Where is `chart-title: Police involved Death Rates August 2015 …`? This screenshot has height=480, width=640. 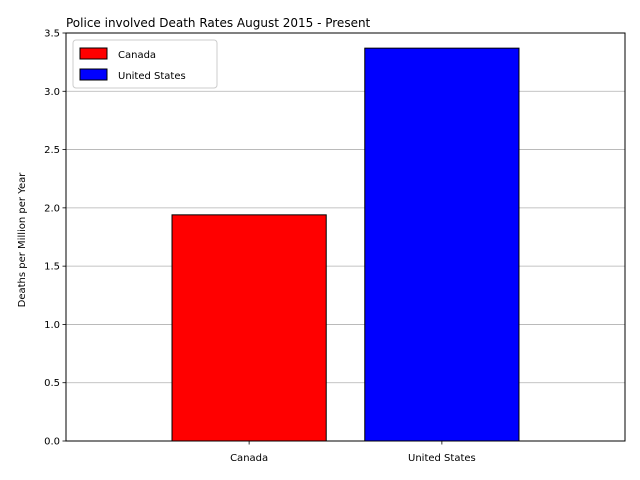
chart-title: Police involved Death Rates August 2015 … is located at coordinates (218, 23).